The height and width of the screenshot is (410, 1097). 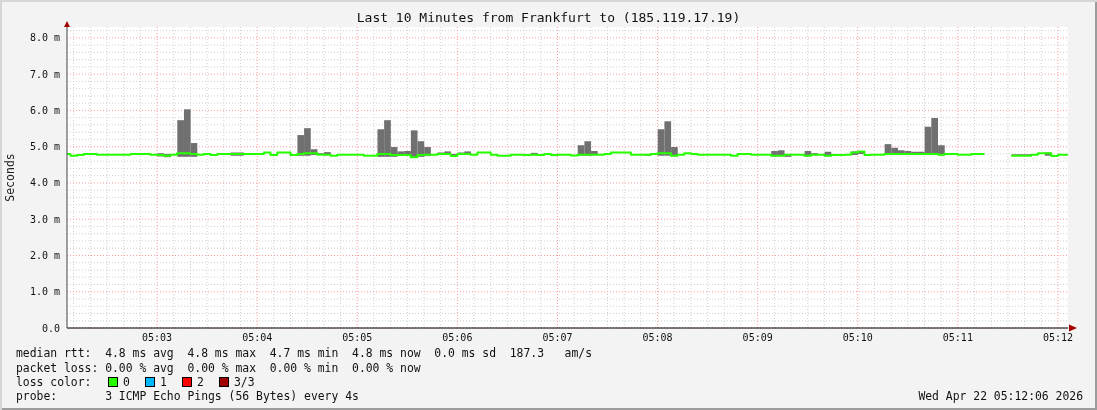 I want to click on legend-label: 0, so click(x=126, y=382).